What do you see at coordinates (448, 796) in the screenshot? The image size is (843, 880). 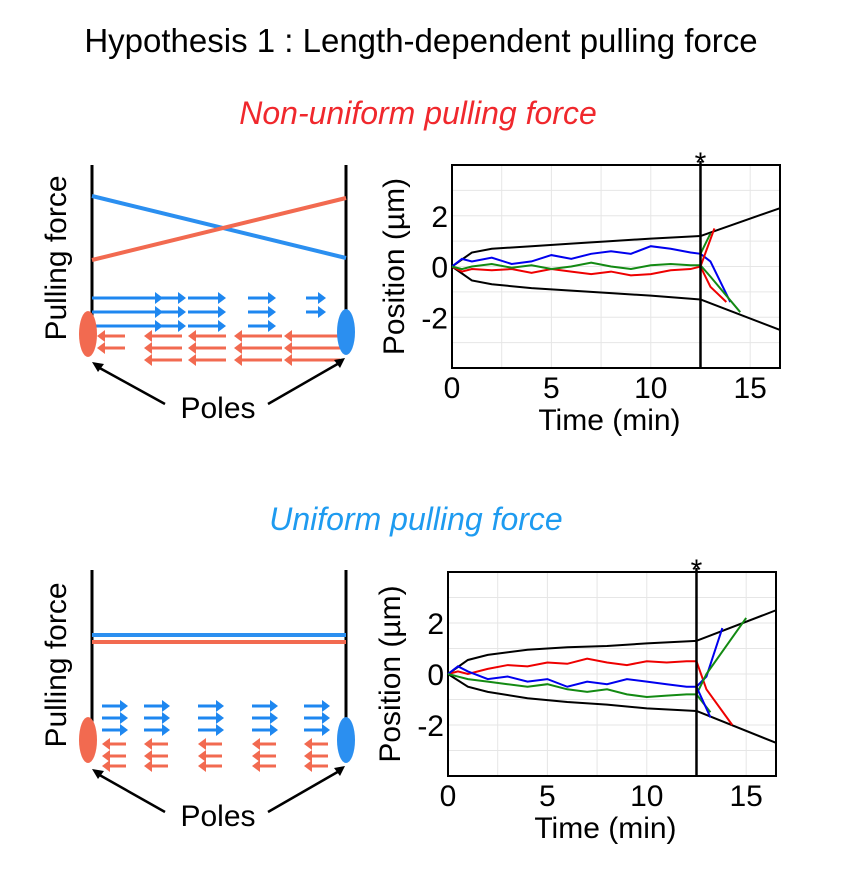 I see `x-tick-label: 0` at bounding box center [448, 796].